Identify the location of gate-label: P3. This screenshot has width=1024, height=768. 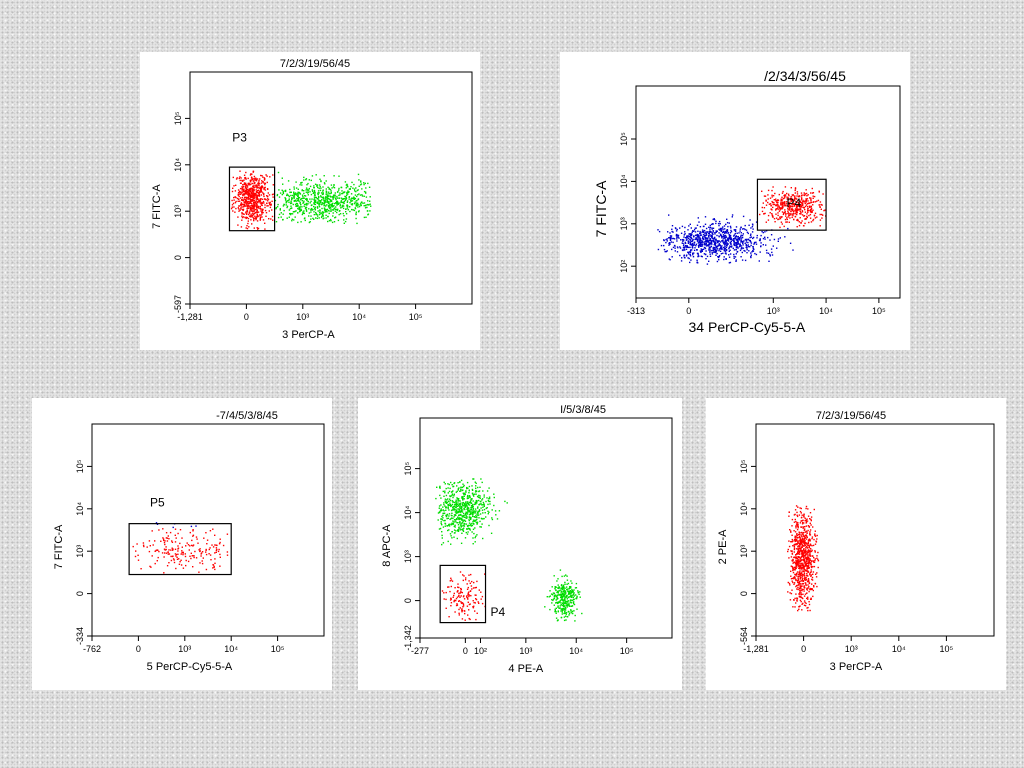
(239, 138).